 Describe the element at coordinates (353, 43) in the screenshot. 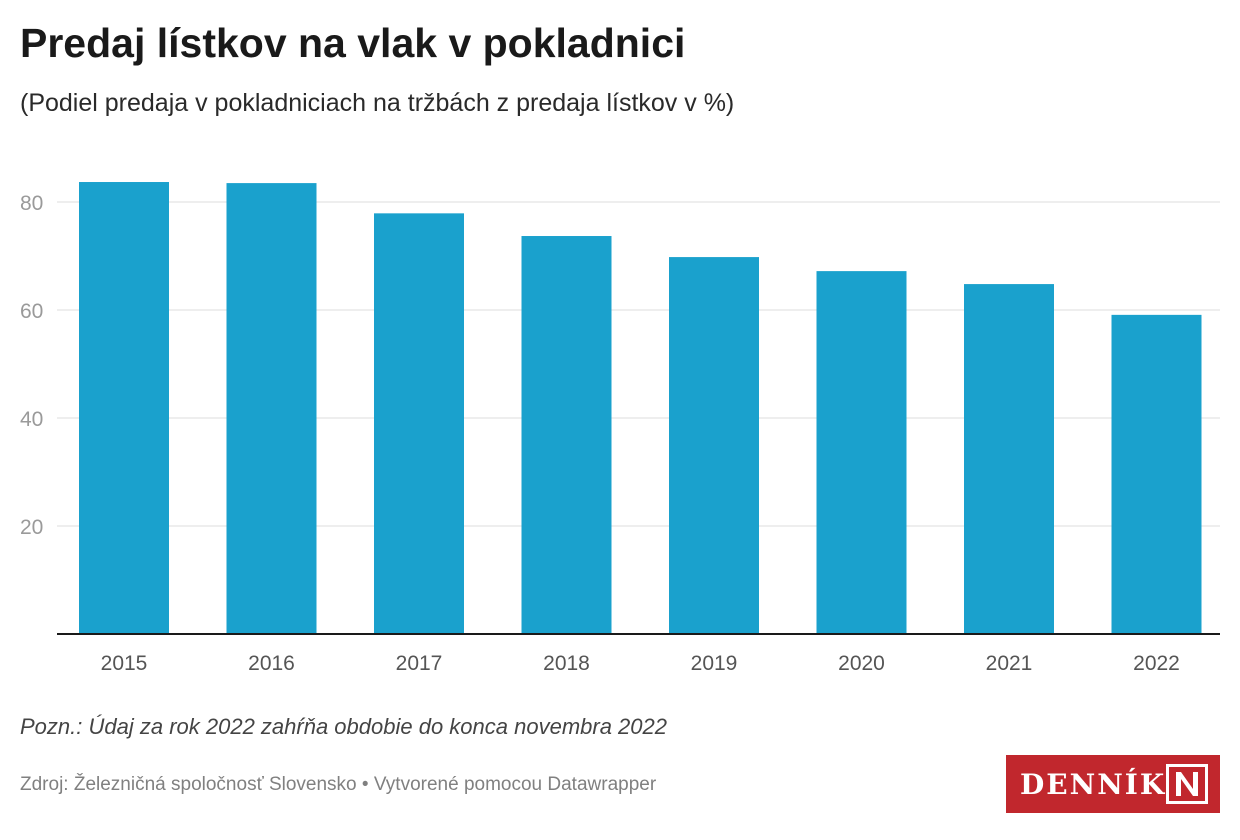

I see `chart-title: Predaj lístkov na vlak v pokladnici` at that location.